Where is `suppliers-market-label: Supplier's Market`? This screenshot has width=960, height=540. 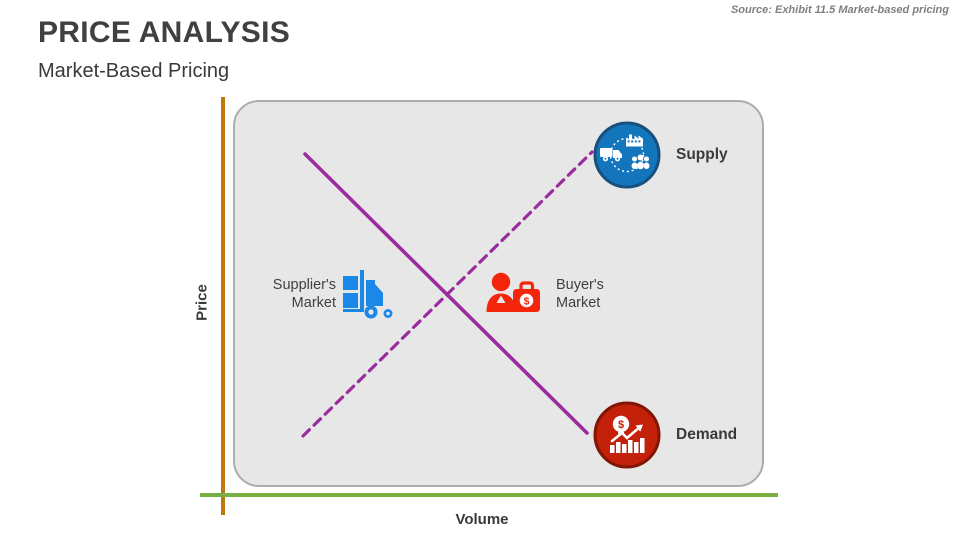 suppliers-market-label: Supplier's Market is located at coordinates (304, 294).